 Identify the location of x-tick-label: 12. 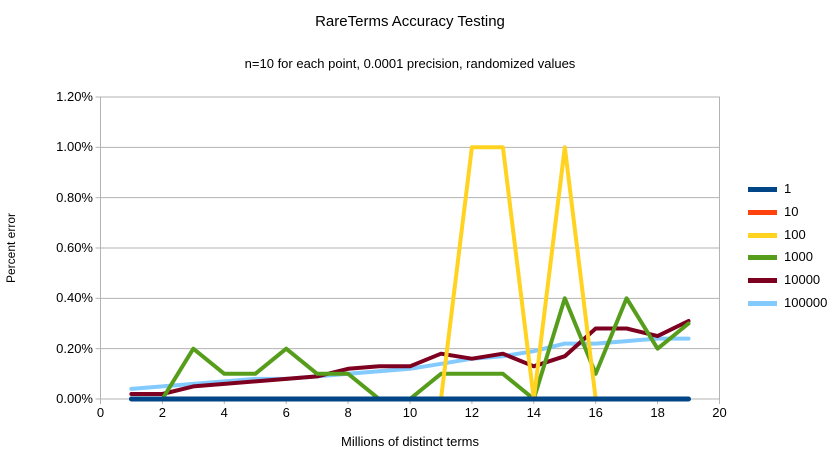
(472, 412).